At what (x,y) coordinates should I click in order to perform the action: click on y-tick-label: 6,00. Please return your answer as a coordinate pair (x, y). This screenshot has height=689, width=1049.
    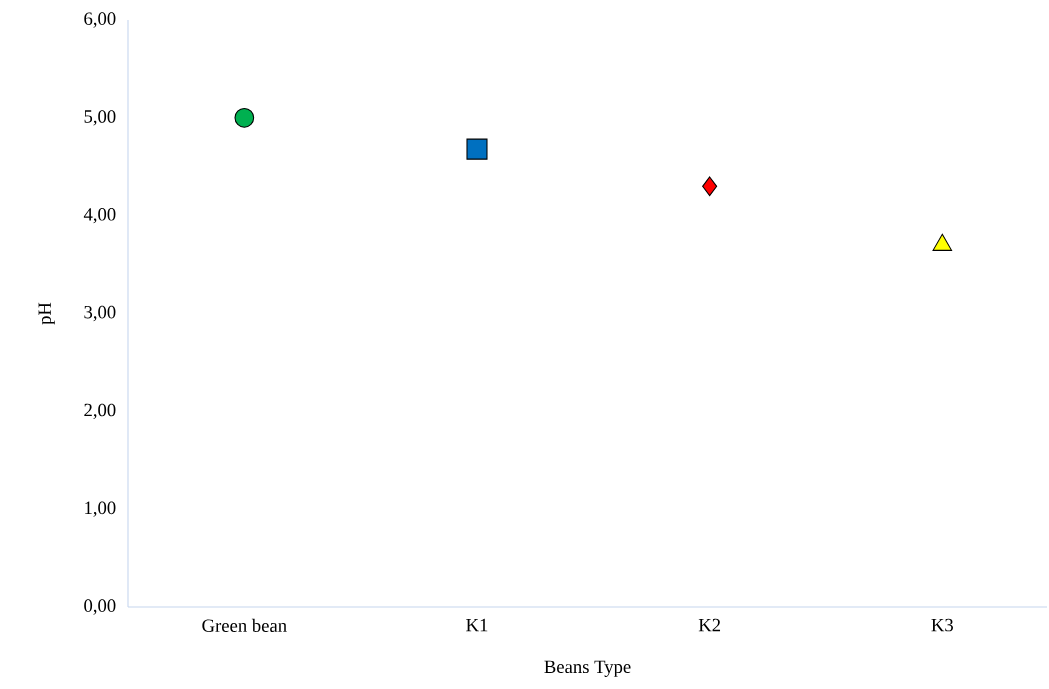
    Looking at the image, I should click on (100, 20).